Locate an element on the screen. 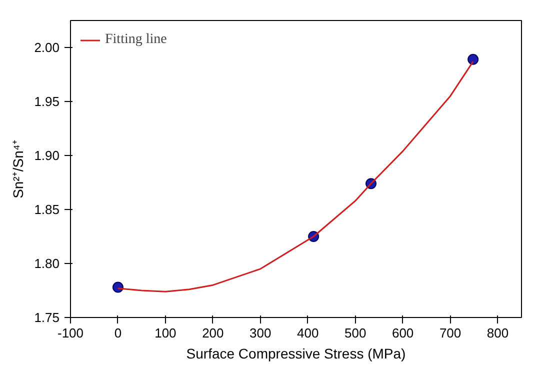  x-tick-label: 400 is located at coordinates (308, 333).